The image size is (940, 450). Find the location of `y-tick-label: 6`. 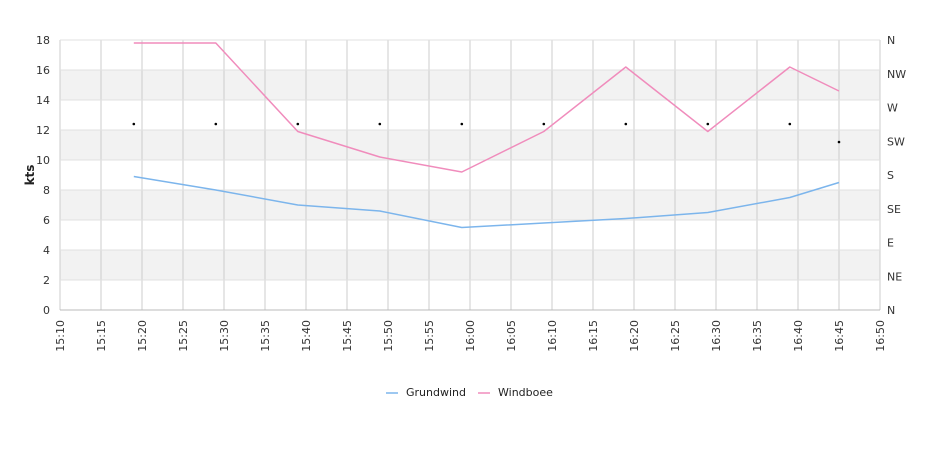

y-tick-label: 6 is located at coordinates (46, 220).